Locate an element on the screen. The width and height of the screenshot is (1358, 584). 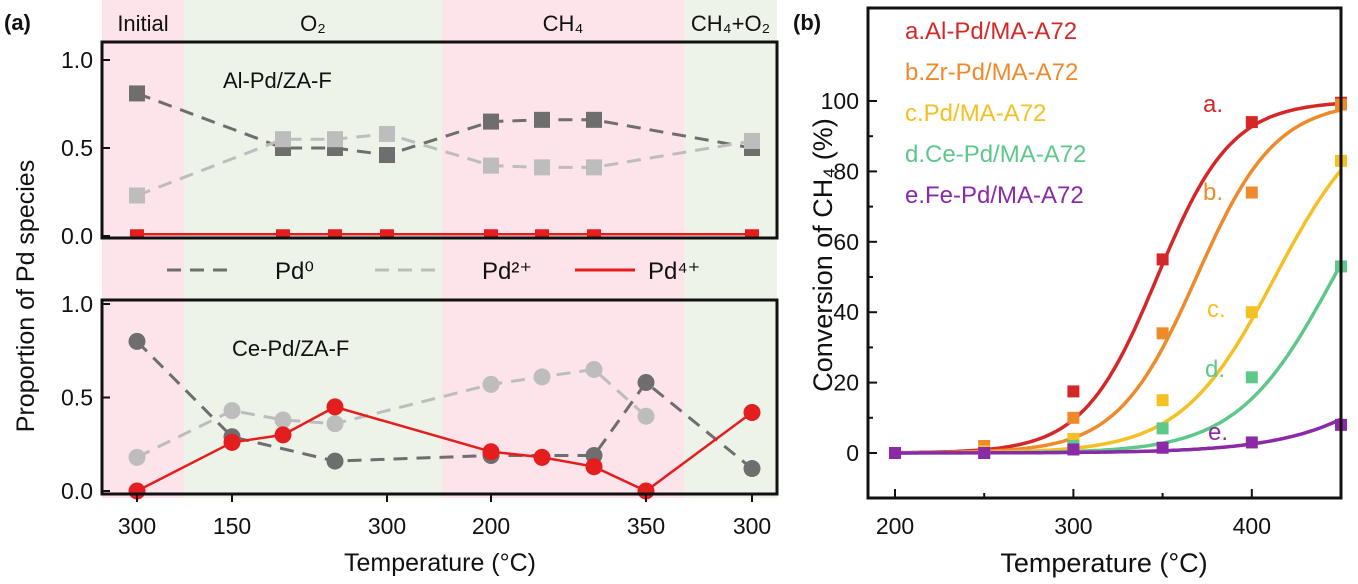
legend-label-b-1: a.Al-Pd/MA-A72 is located at coordinates (991, 31).